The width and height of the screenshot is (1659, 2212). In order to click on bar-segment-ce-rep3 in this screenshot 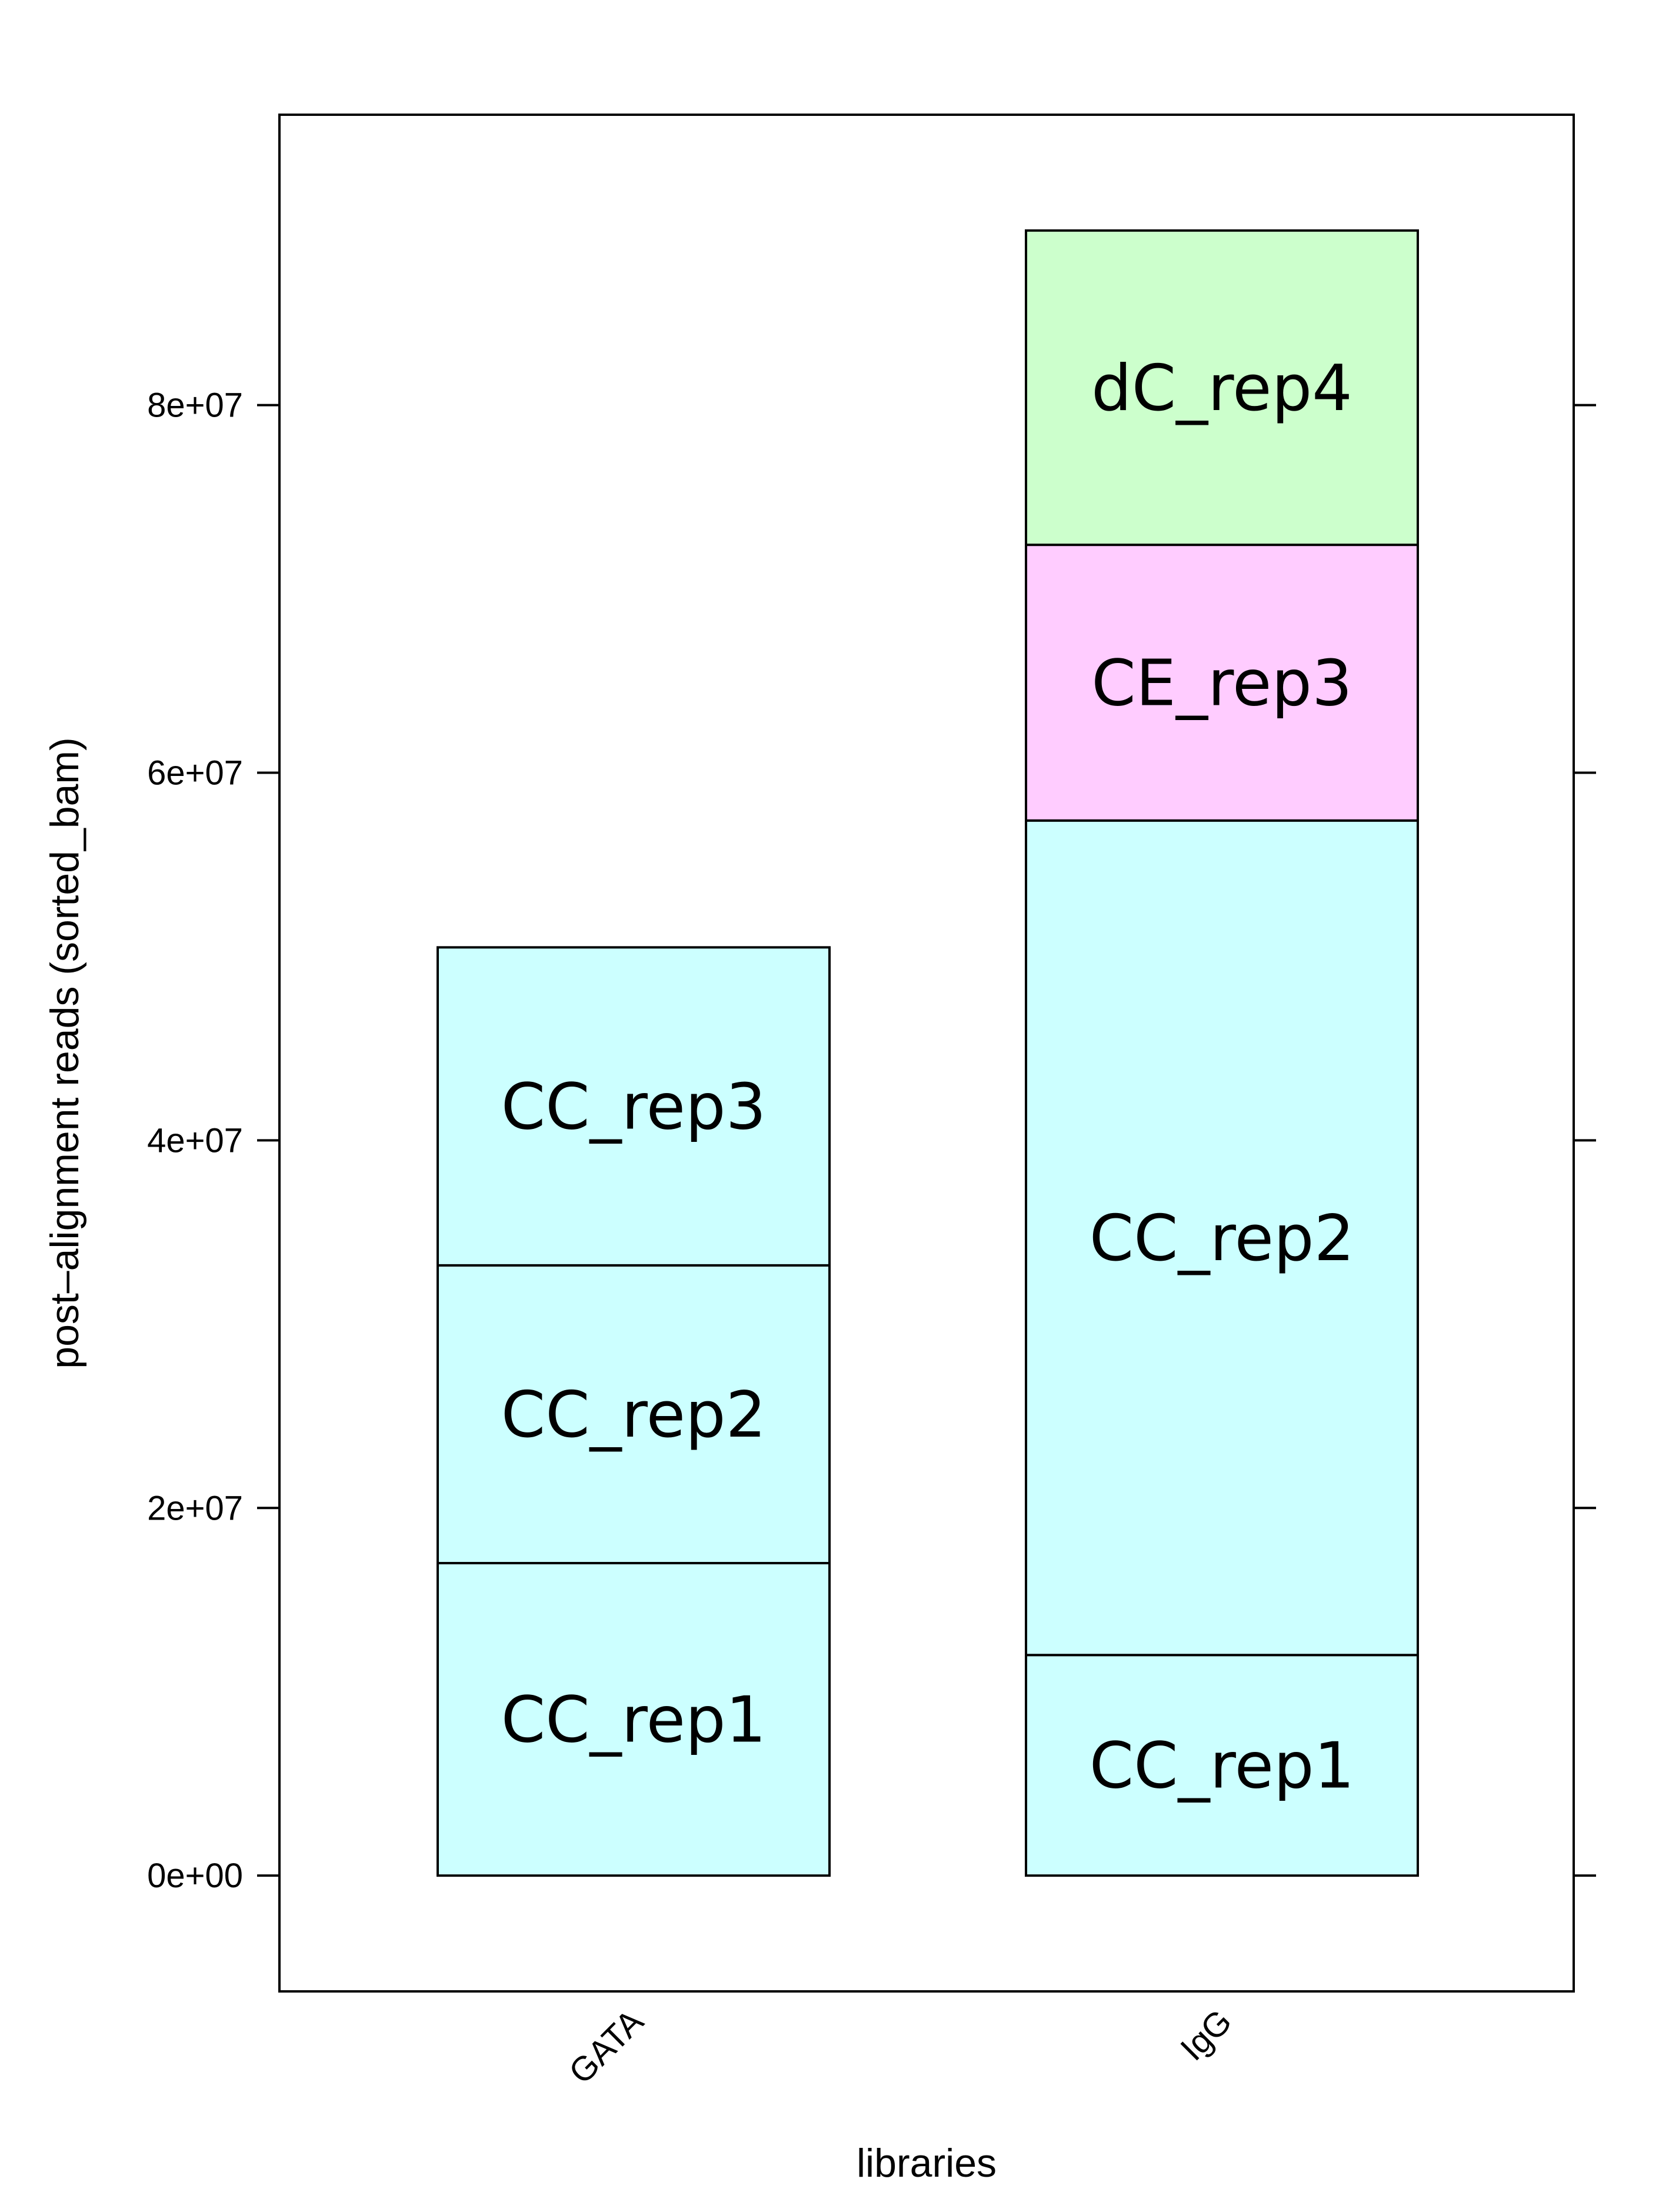, I will do `click(1222, 683)`.